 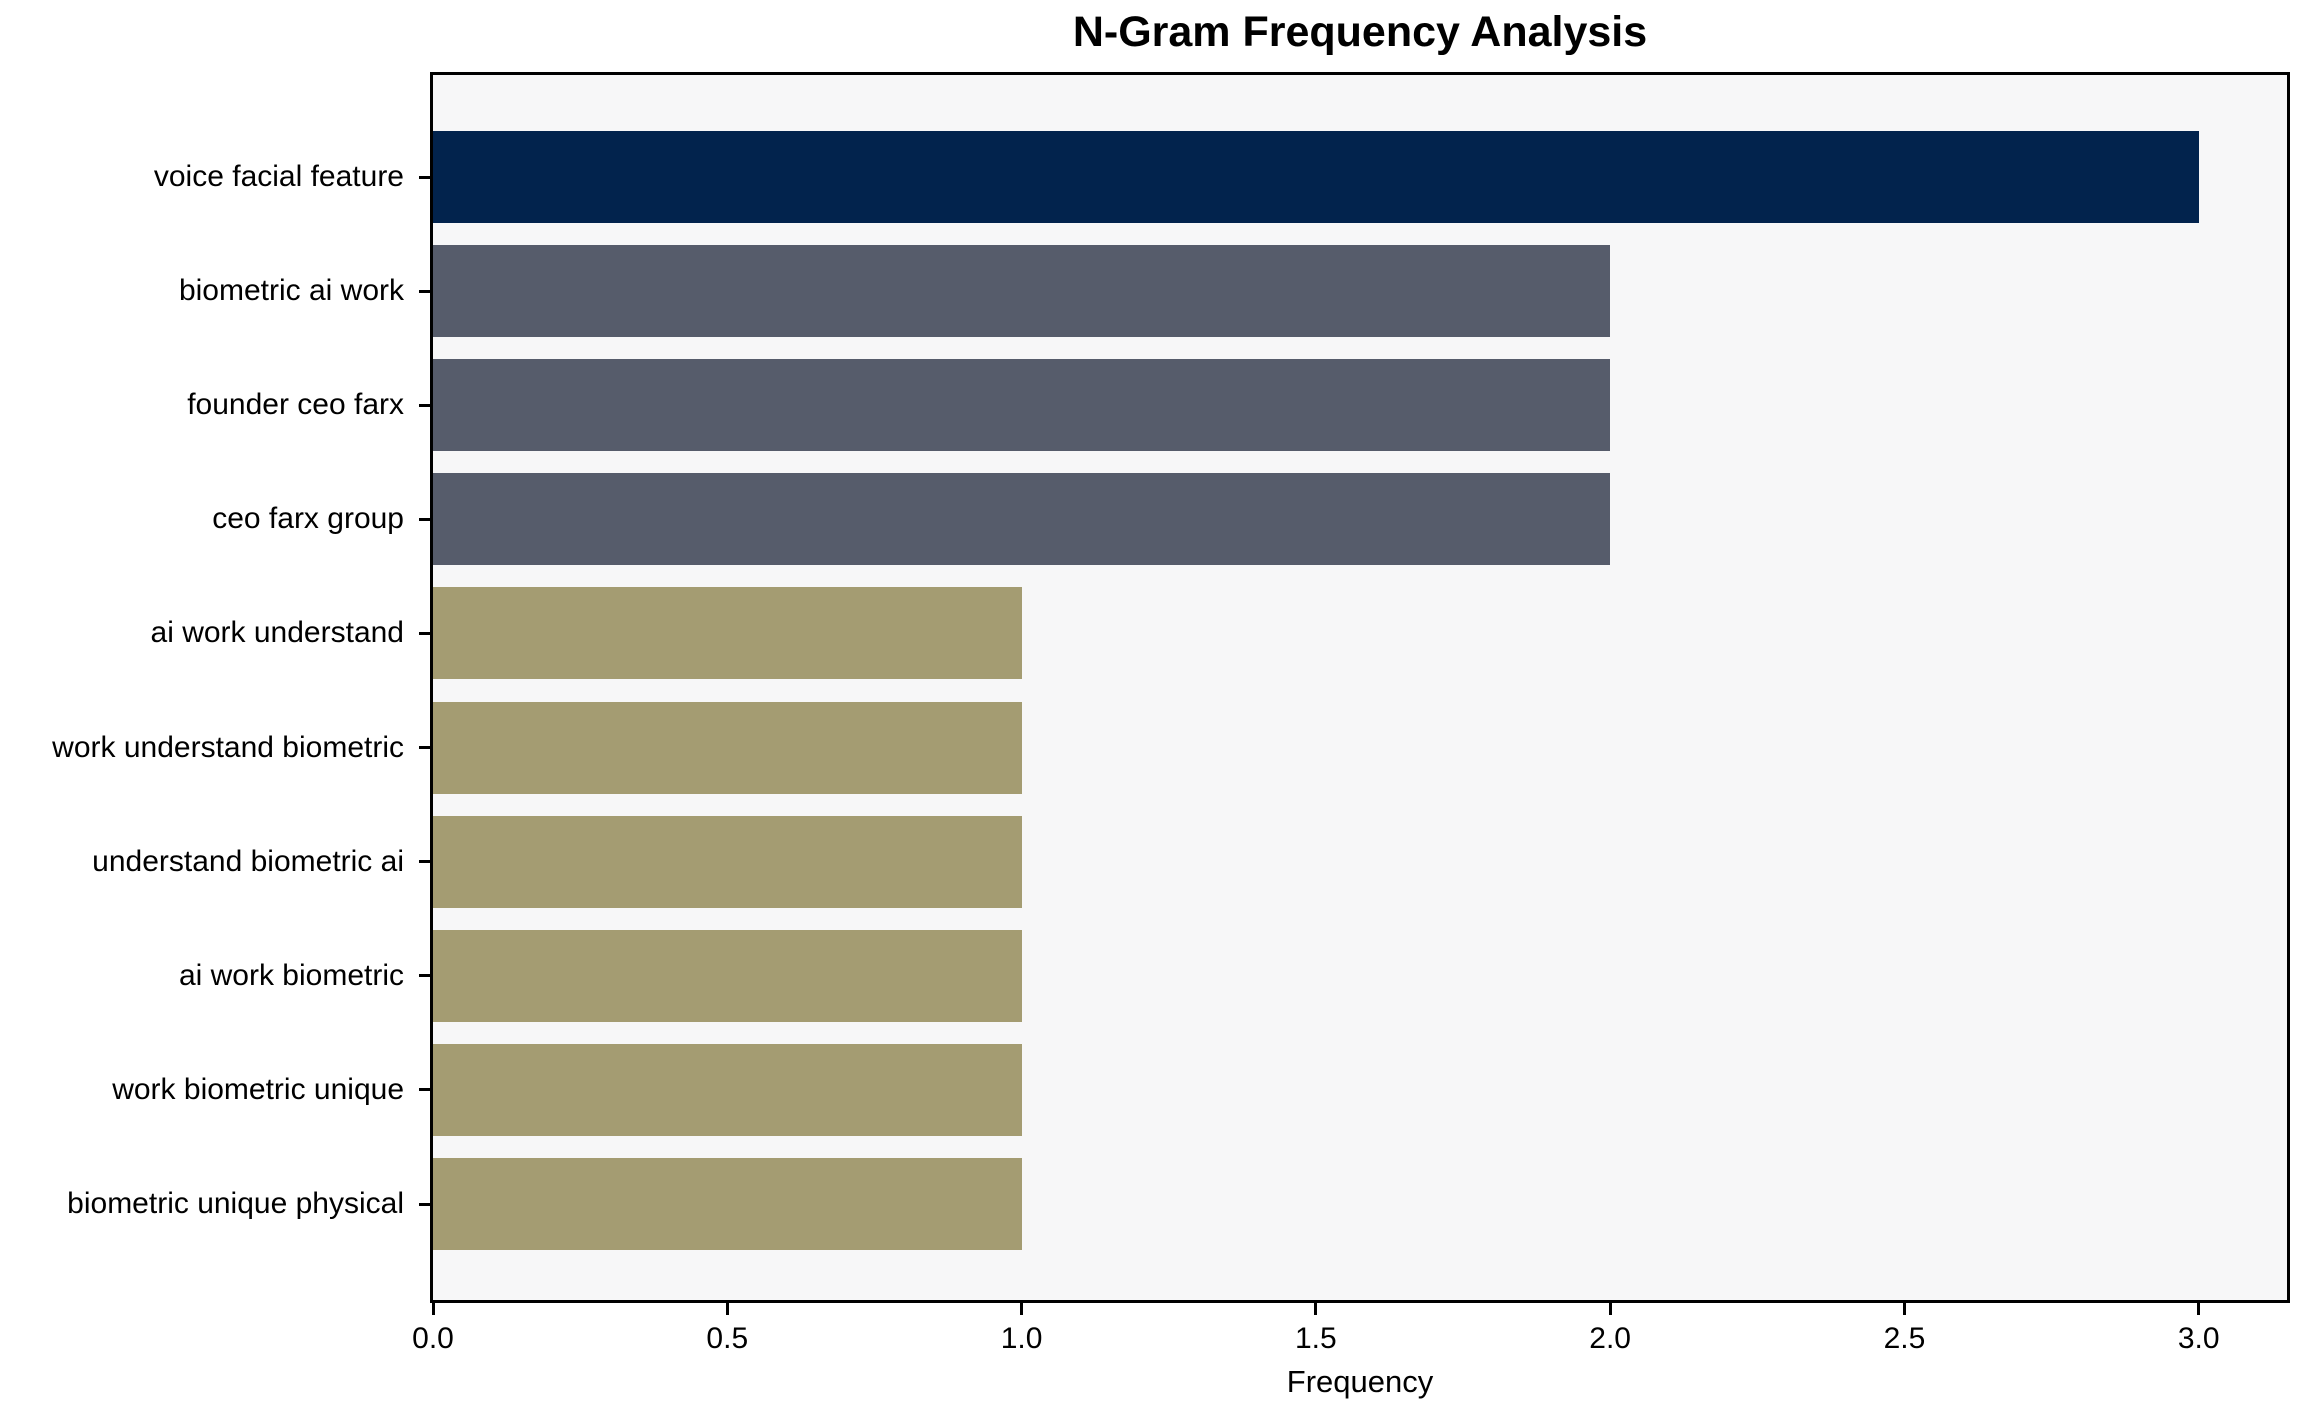 What do you see at coordinates (235, 1203) in the screenshot?
I see `y-axis-tick-label: biometric unique physical` at bounding box center [235, 1203].